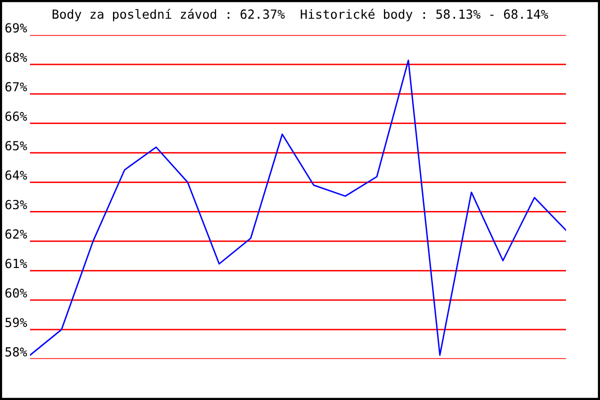  Describe the element at coordinates (16, 205) in the screenshot. I see `y-tick-label: 63%` at that location.